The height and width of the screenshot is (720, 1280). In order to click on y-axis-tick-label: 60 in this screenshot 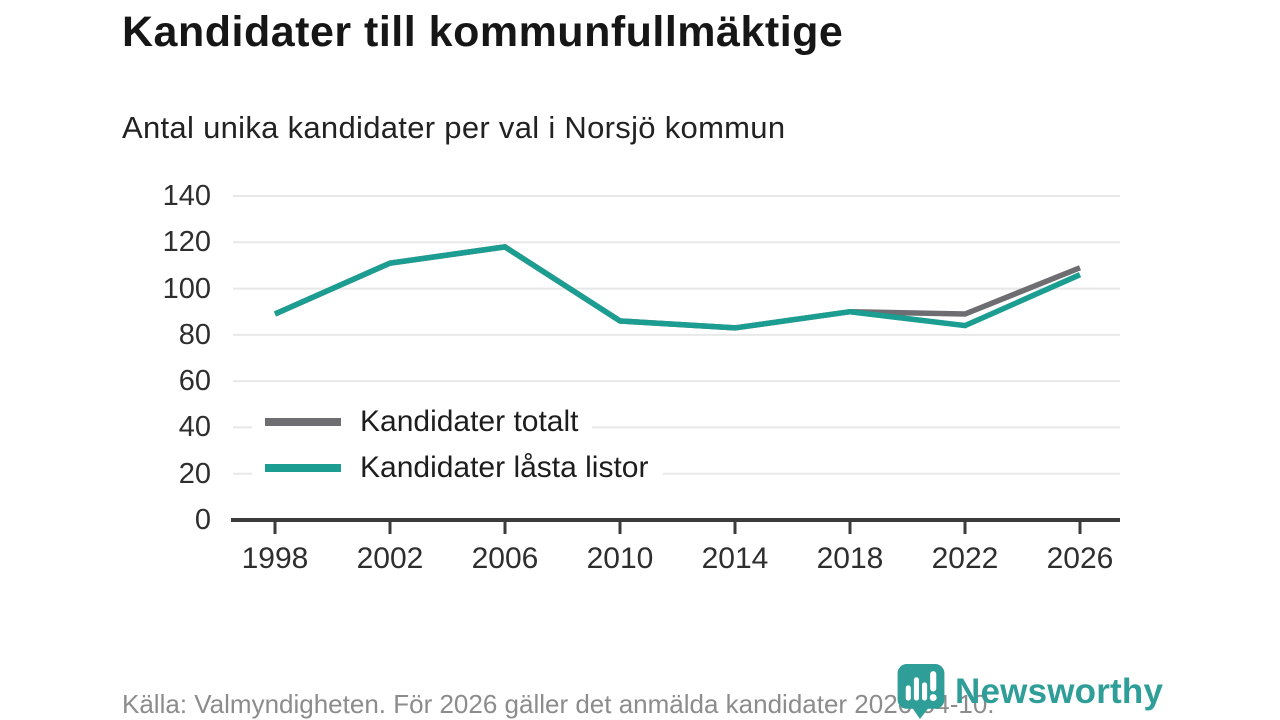, I will do `click(194, 381)`.